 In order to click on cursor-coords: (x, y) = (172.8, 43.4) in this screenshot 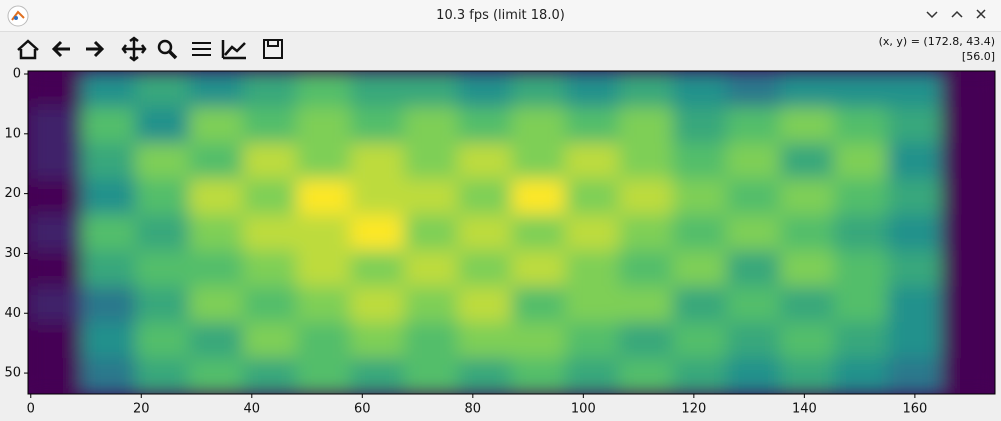, I will do `click(936, 41)`.